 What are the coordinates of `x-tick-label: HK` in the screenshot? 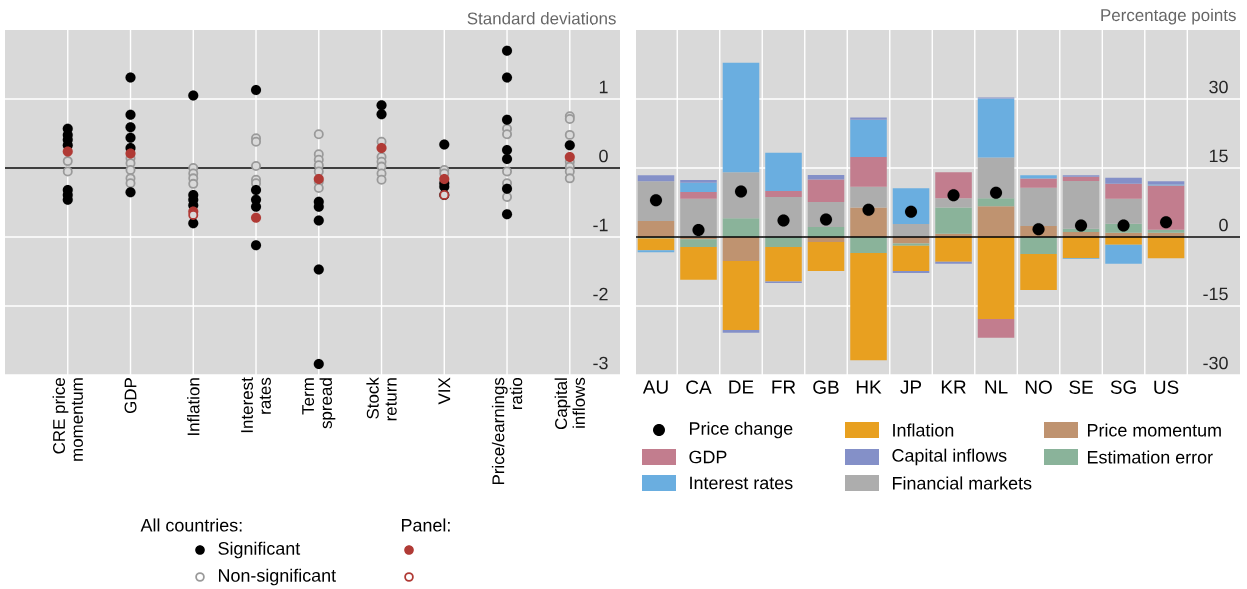 It's located at (869, 387).